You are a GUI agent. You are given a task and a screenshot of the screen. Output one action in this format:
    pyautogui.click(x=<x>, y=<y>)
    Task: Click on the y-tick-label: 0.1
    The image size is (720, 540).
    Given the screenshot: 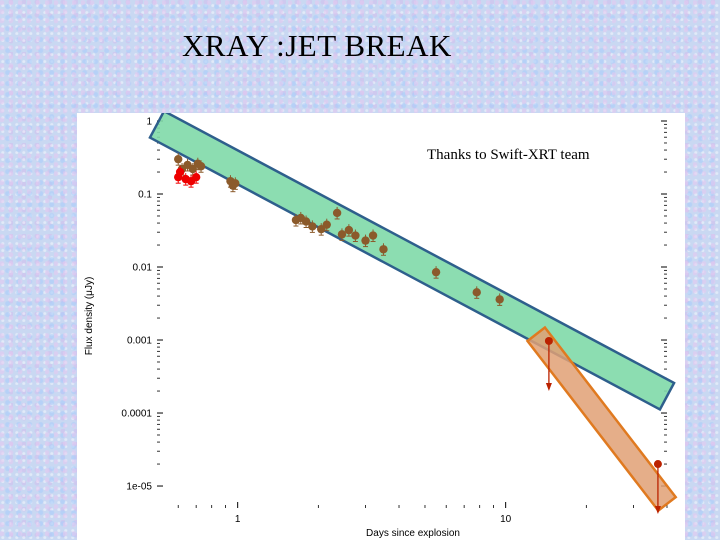 What is the action you would take?
    pyautogui.click(x=145, y=195)
    